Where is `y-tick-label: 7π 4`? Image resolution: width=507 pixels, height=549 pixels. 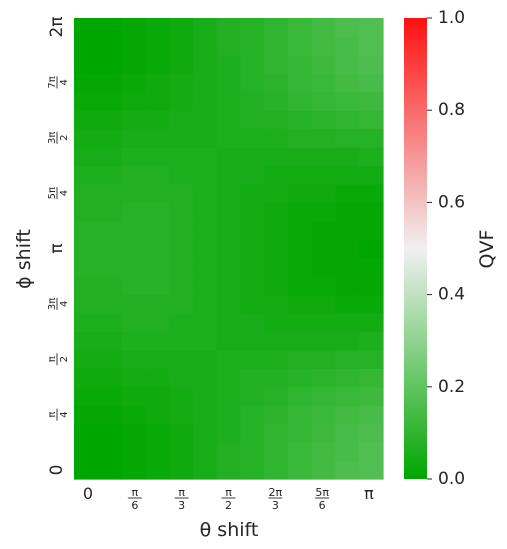
y-tick-label: 7π 4 is located at coordinates (58, 82).